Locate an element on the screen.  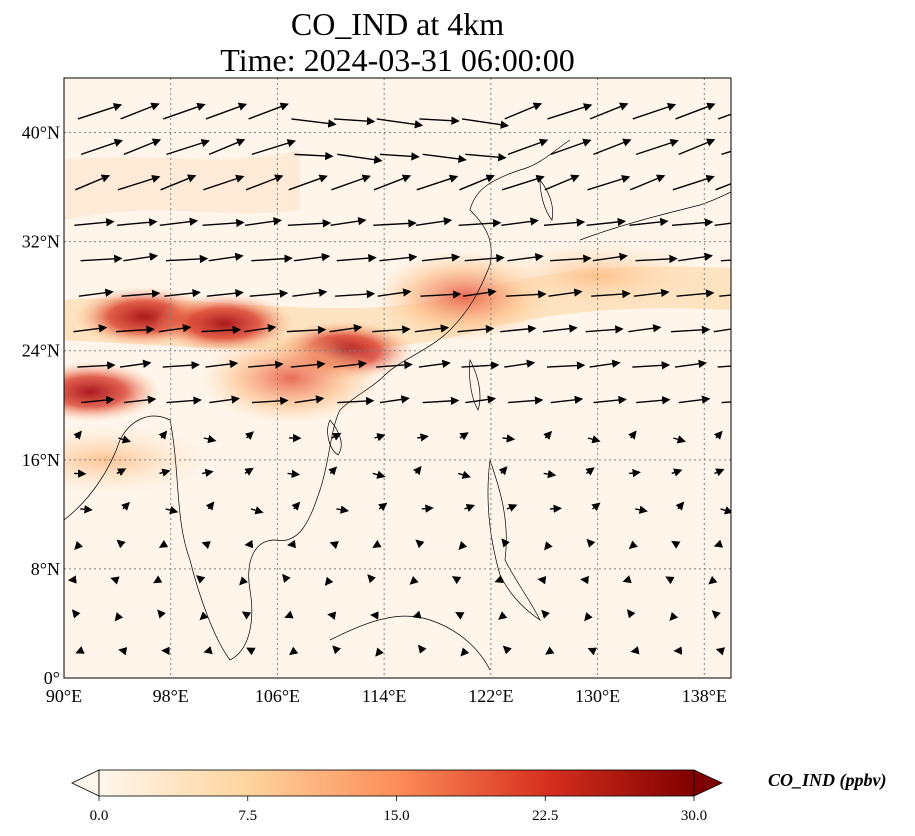
colorbar-gradient is located at coordinates (396, 783).